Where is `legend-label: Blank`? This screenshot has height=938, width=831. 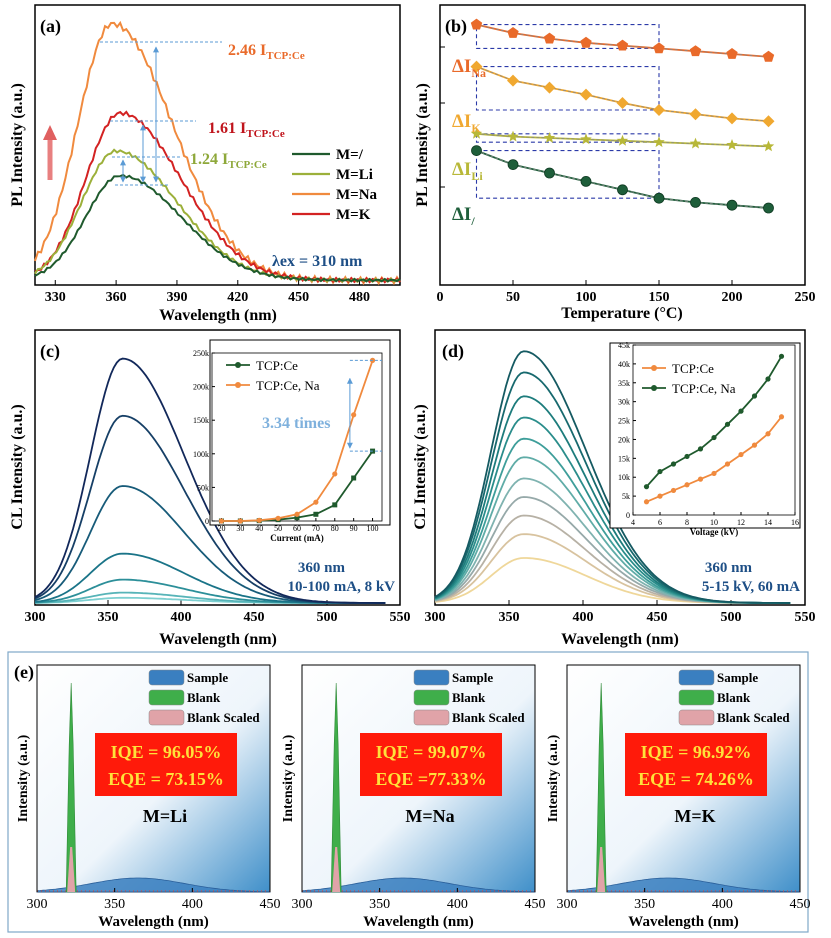
legend-label: Blank is located at coordinates (469, 697).